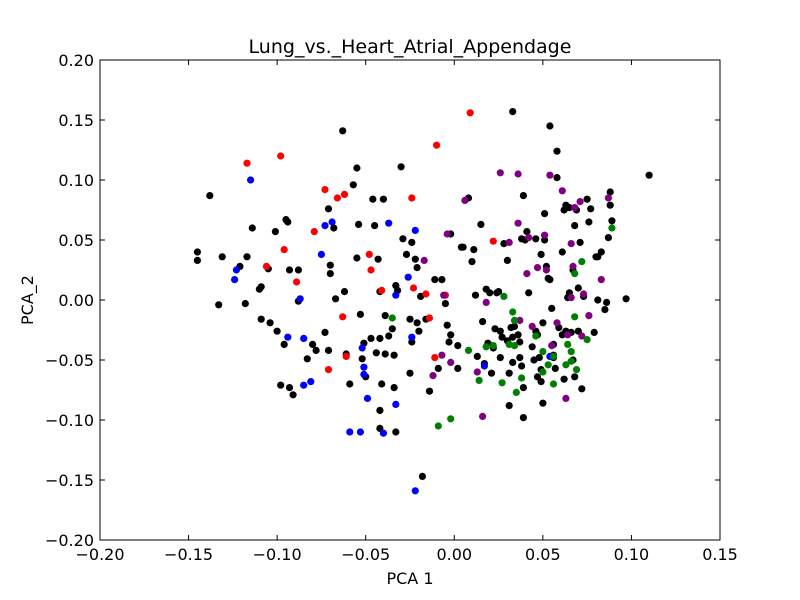  Describe the element at coordinates (632, 554) in the screenshot. I see `x-tick-label: 0.10` at that location.